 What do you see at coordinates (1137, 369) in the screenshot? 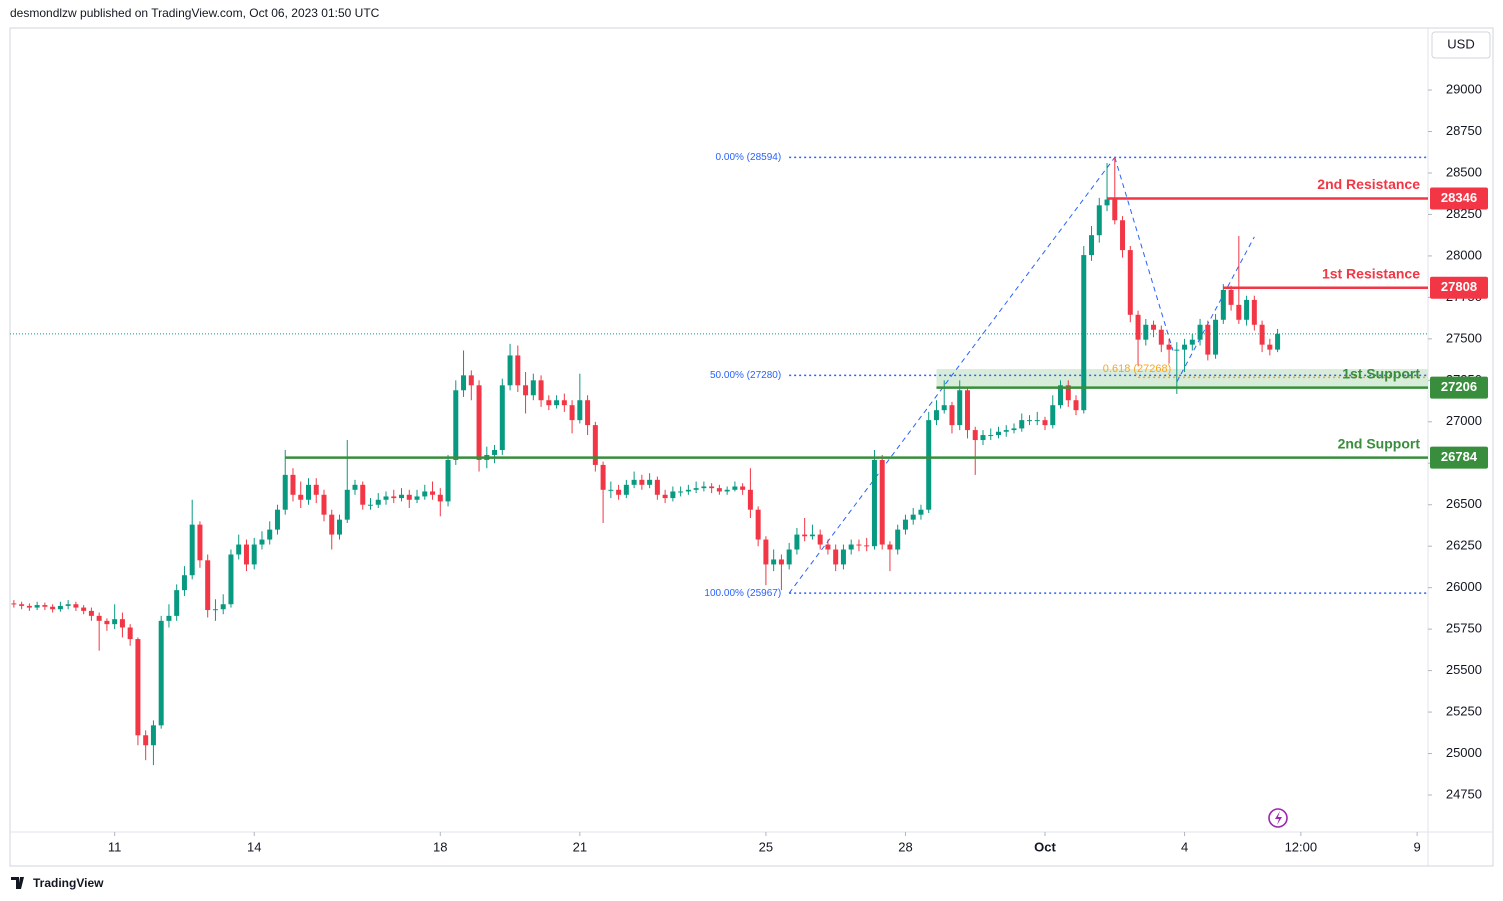
I see `golden-label: 0.618 (27268)` at bounding box center [1137, 369].